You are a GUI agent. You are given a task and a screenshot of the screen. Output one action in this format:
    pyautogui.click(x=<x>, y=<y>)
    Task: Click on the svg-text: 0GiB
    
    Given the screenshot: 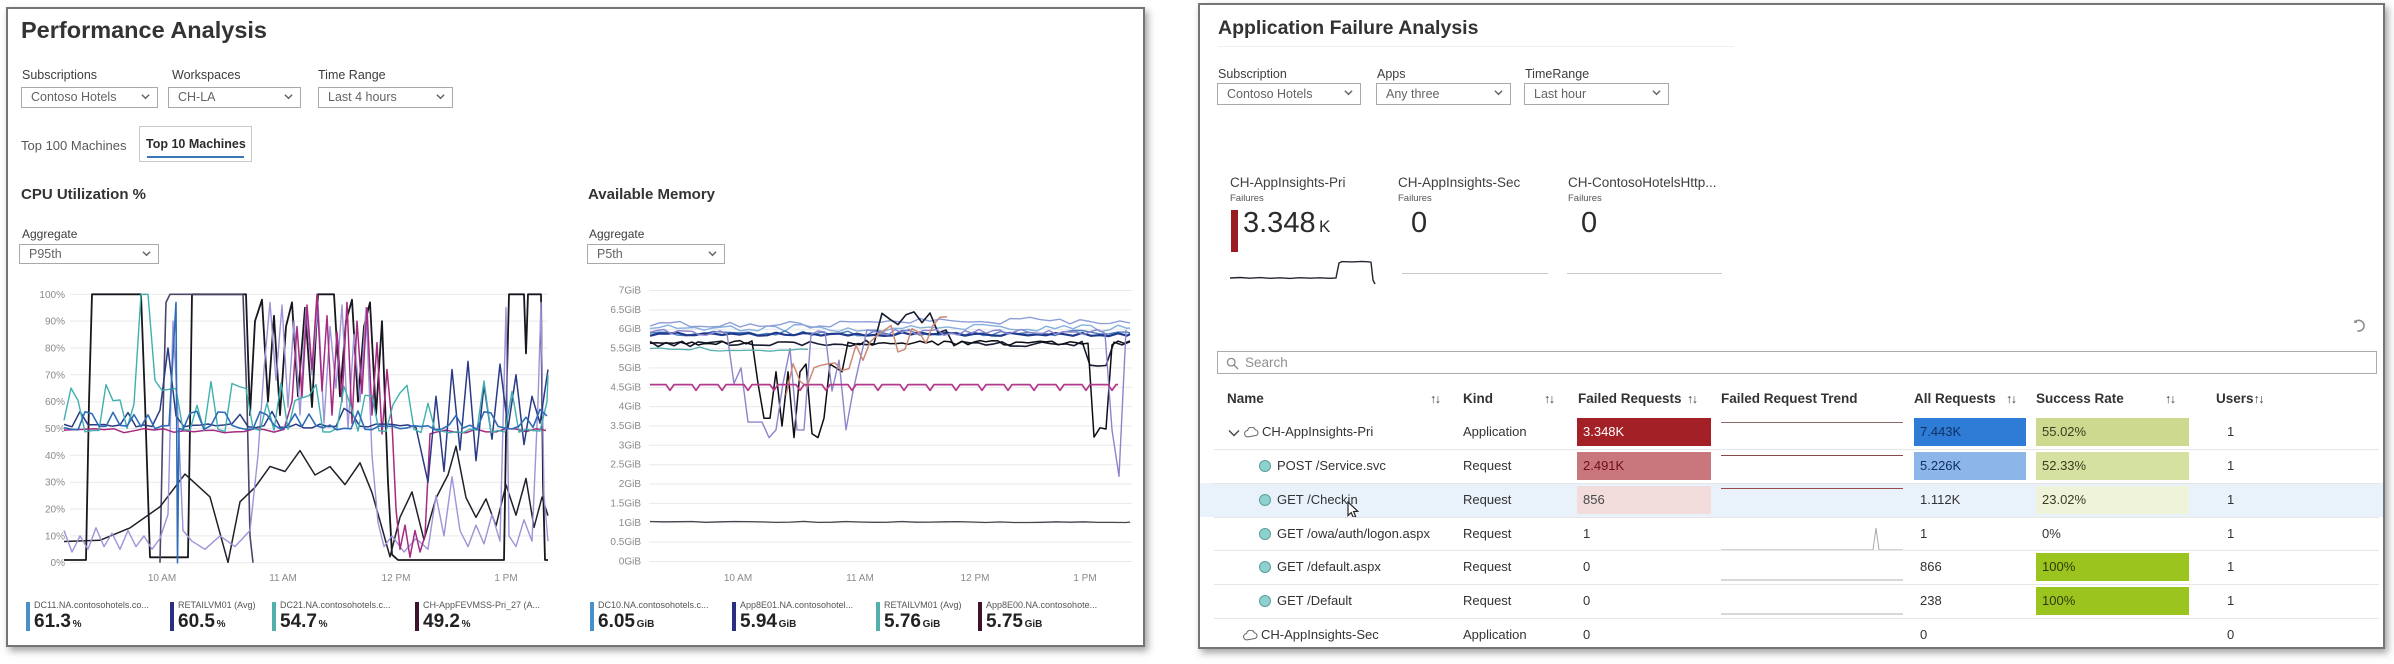 What is the action you would take?
    pyautogui.click(x=630, y=562)
    